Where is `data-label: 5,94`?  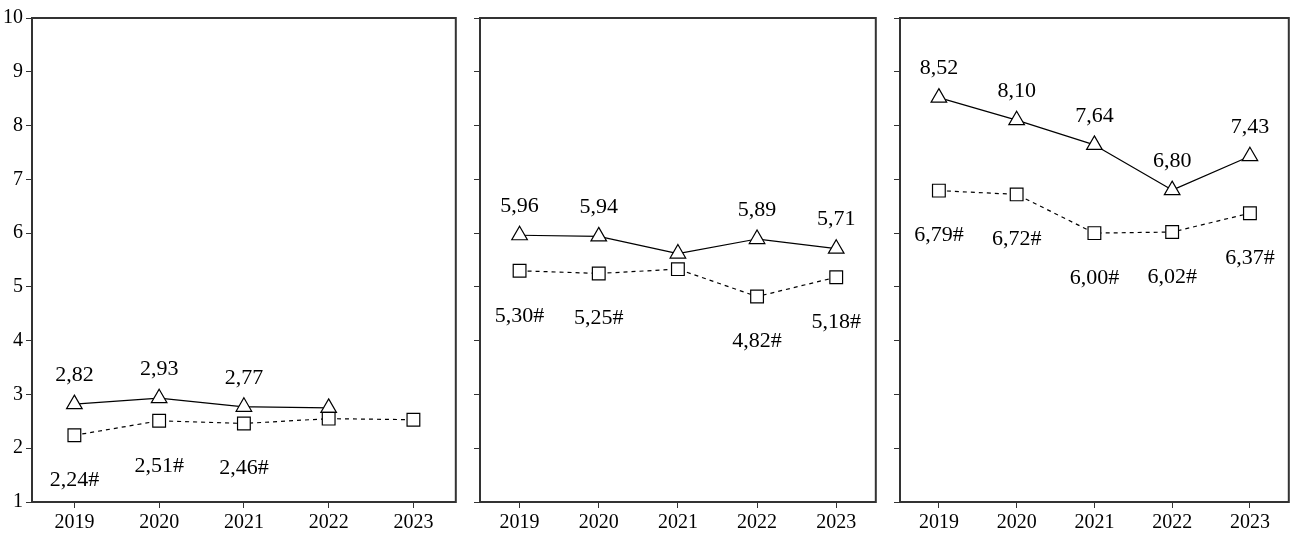
data-label: 5,94 is located at coordinates (598, 206).